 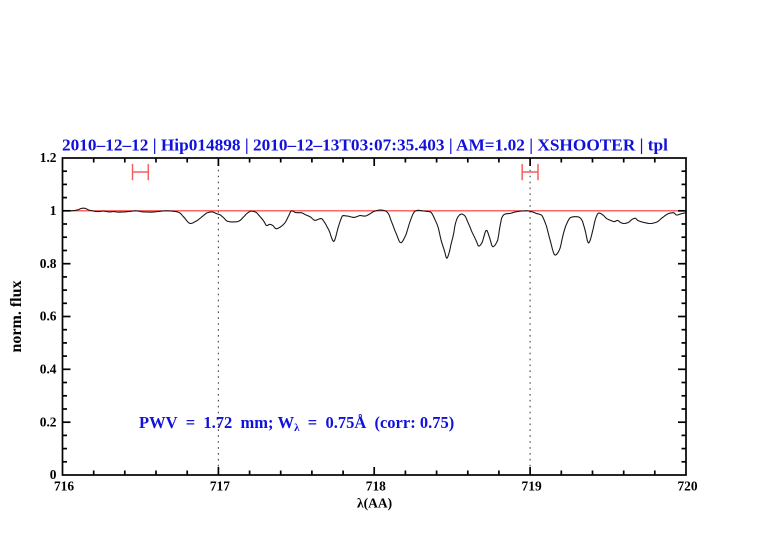 I want to click on svg-text: 720, so click(x=687, y=486).